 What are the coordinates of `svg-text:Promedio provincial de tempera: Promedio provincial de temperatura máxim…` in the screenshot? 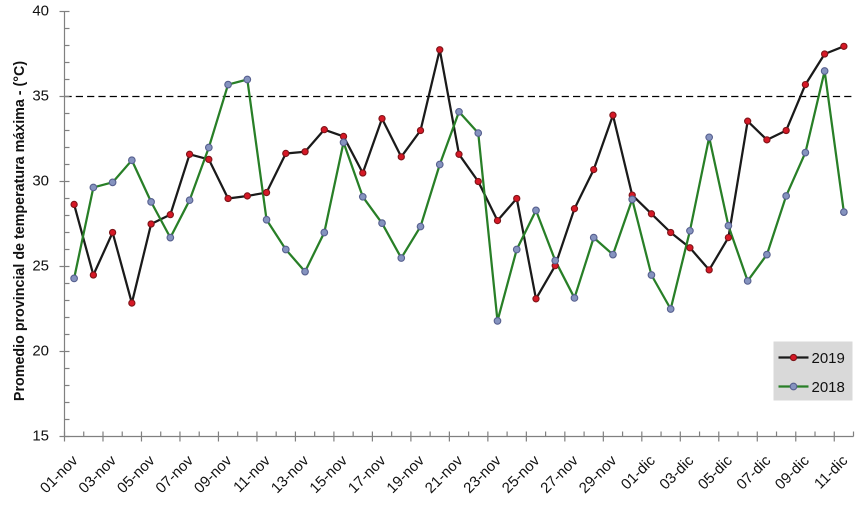 It's located at (20, 231).